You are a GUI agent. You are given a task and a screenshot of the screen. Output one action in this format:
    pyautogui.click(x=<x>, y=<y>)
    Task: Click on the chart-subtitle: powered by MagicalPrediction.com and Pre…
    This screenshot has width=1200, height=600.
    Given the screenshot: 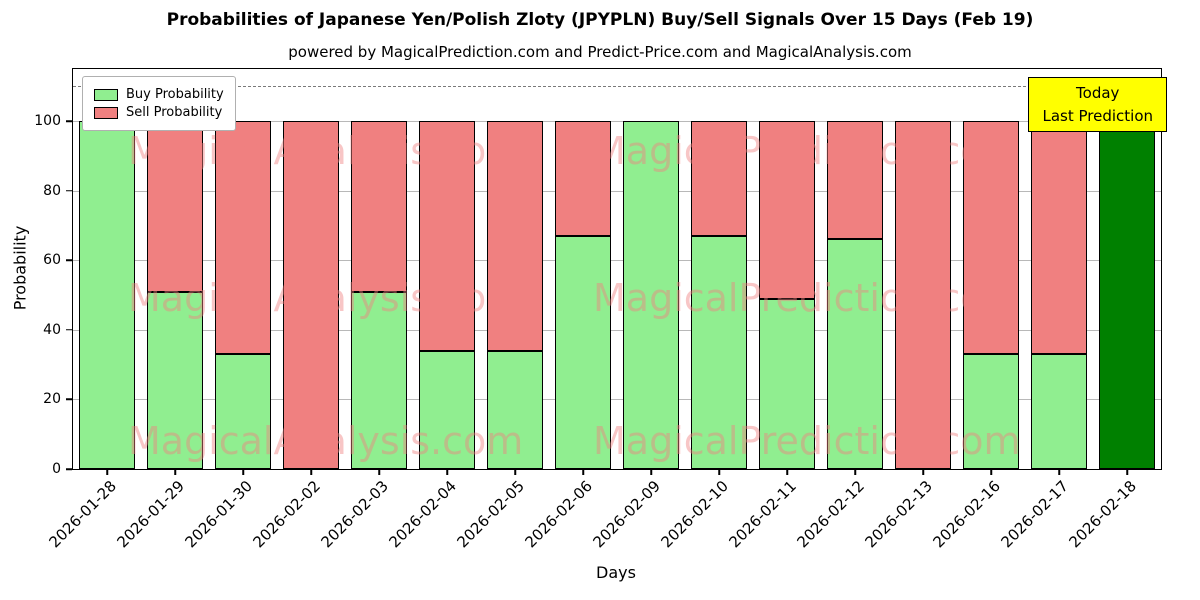 What is the action you would take?
    pyautogui.click(x=600, y=52)
    